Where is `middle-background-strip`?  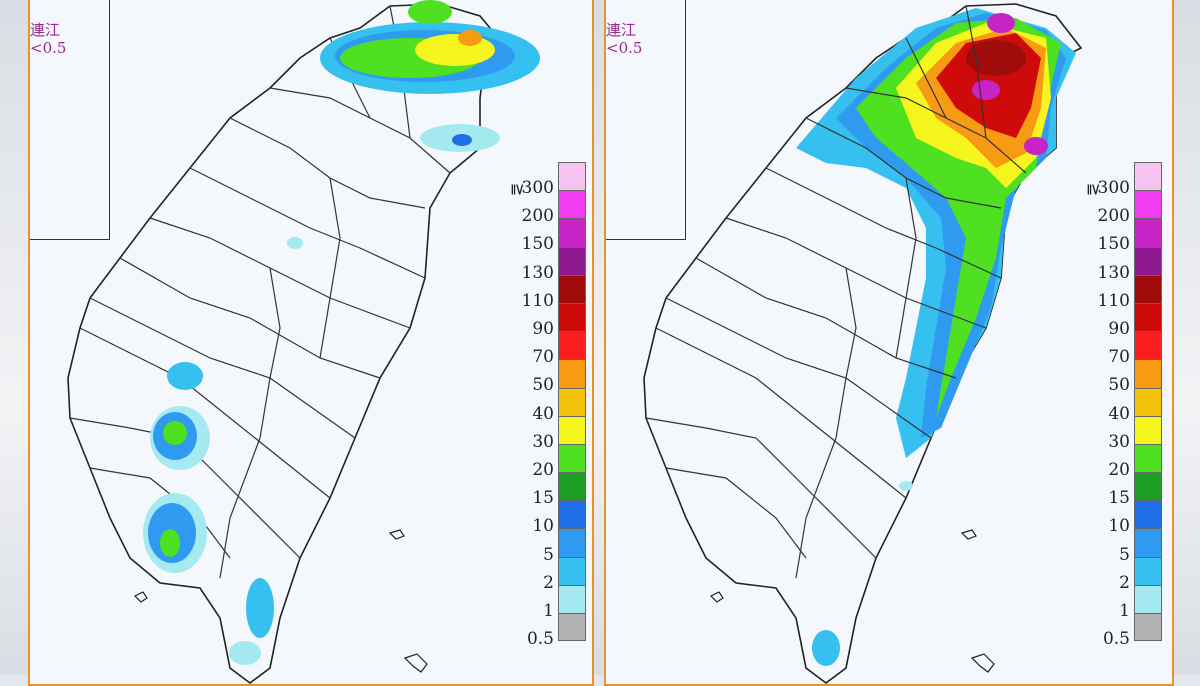 middle-background-strip is located at coordinates (599, 337).